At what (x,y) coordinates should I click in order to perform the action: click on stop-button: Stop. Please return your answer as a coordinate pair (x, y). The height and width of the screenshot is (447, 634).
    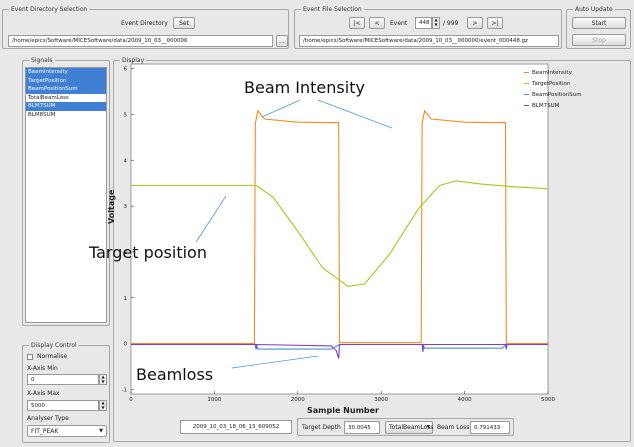
    Looking at the image, I should click on (599, 40).